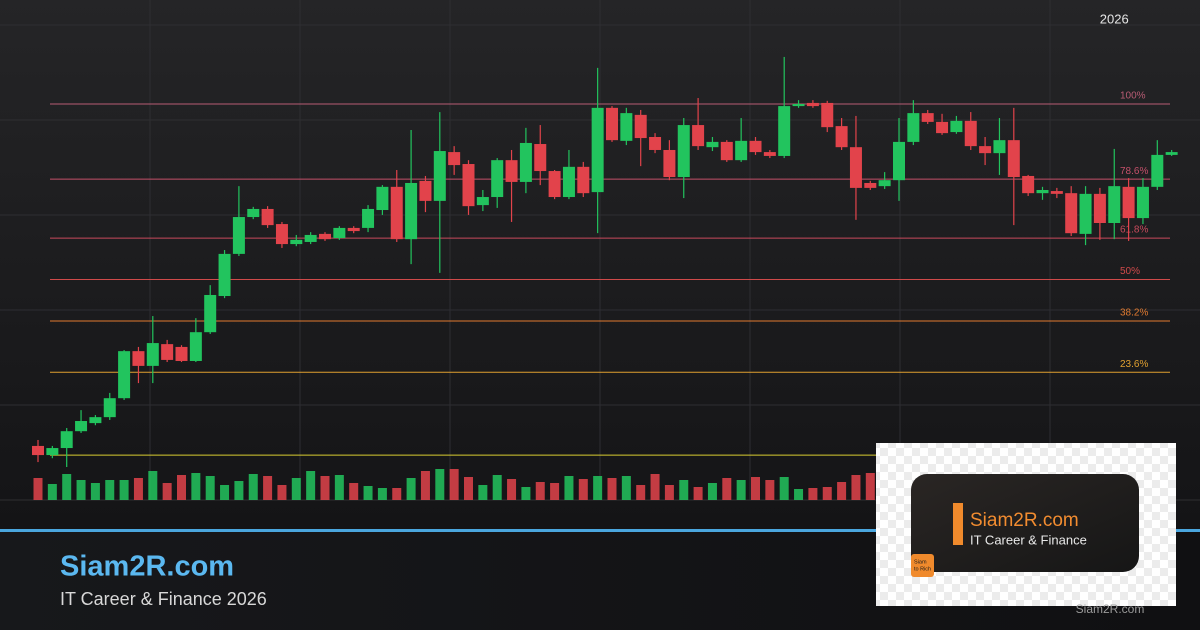 Image resolution: width=1200 pixels, height=630 pixels. What do you see at coordinates (1133, 96) in the screenshot?
I see `fib-level-label: 100%` at bounding box center [1133, 96].